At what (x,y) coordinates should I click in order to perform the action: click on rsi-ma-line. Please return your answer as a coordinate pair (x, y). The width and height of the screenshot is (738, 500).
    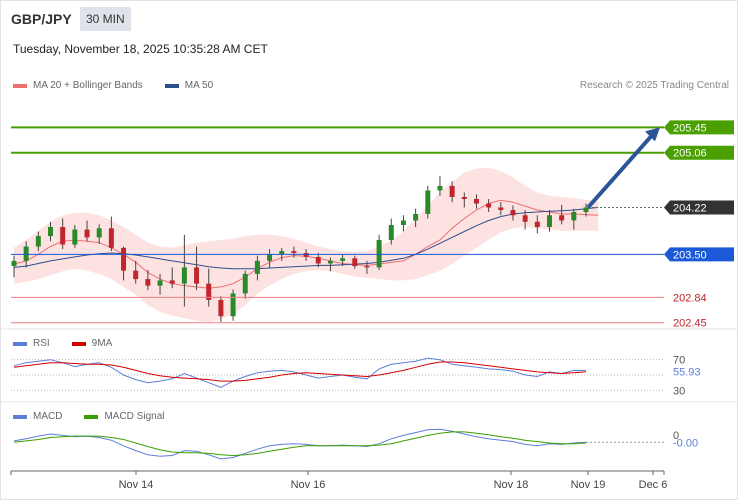
    Looking at the image, I should click on (300, 371).